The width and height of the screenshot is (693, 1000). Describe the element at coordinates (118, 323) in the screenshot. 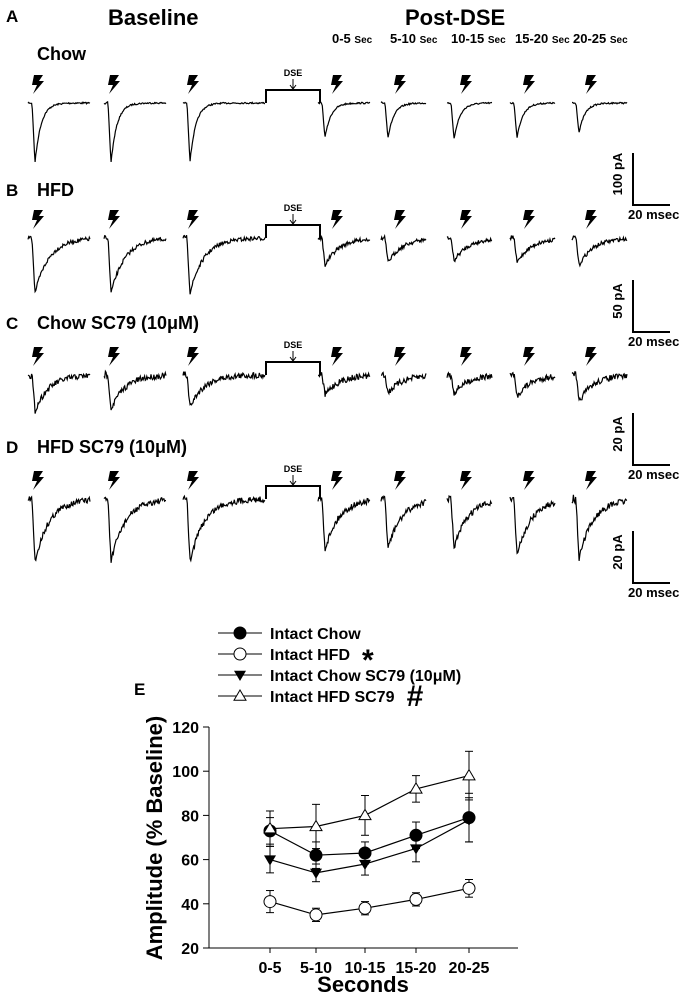

I see `panel-title: Chow SC79 (10μM)` at that location.